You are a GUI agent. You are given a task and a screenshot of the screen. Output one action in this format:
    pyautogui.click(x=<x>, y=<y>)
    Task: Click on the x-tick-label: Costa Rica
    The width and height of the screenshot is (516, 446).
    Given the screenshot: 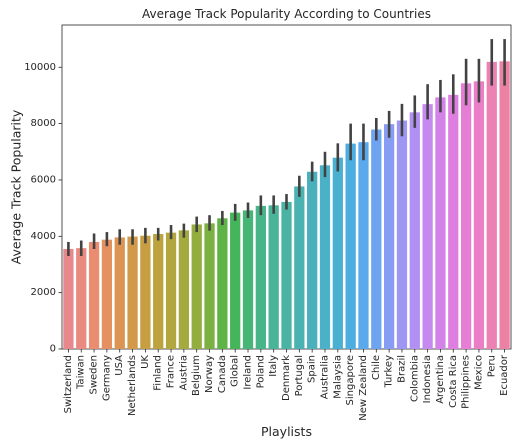 What is the action you would take?
    pyautogui.click(x=453, y=381)
    